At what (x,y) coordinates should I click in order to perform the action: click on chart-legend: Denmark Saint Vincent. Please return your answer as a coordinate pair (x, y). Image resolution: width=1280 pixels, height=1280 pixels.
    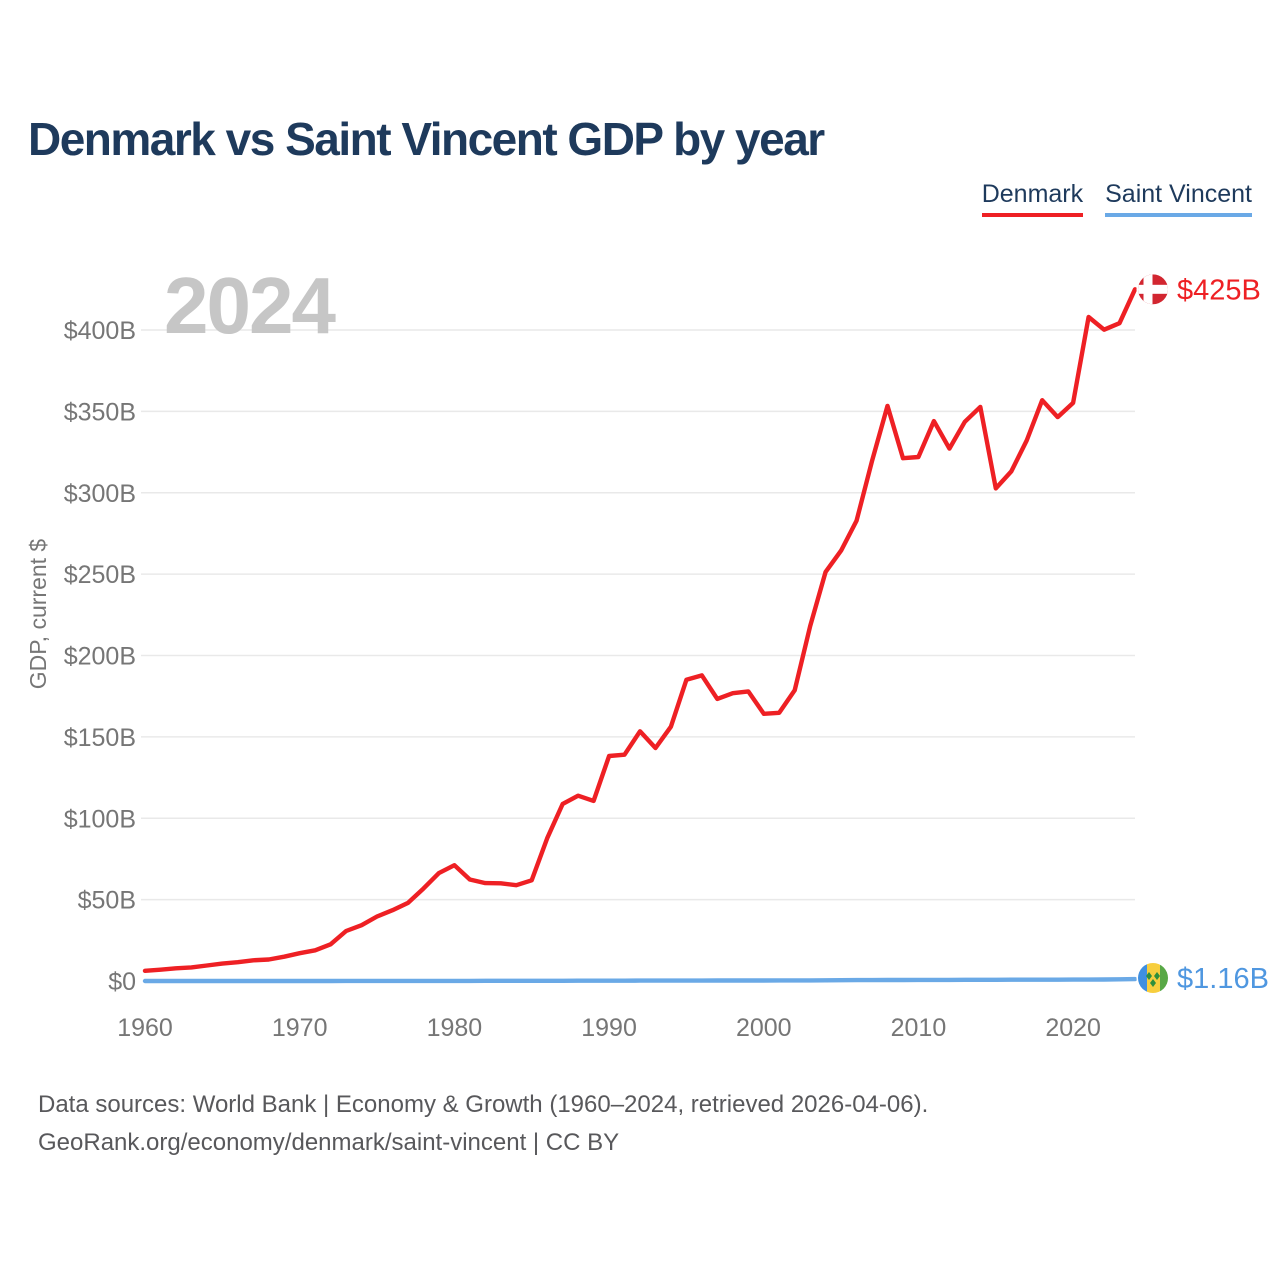
    Looking at the image, I should click on (1116, 199).